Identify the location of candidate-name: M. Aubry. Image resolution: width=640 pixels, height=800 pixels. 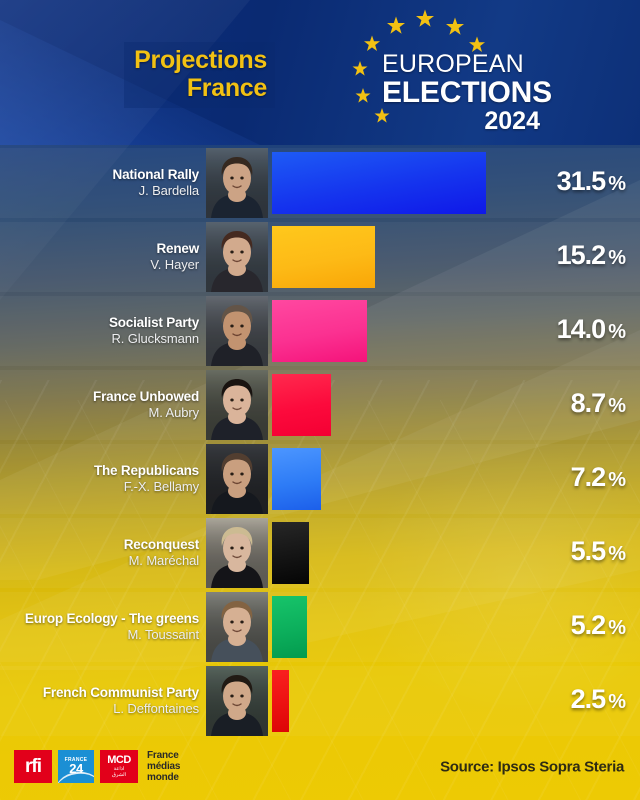
(174, 412).